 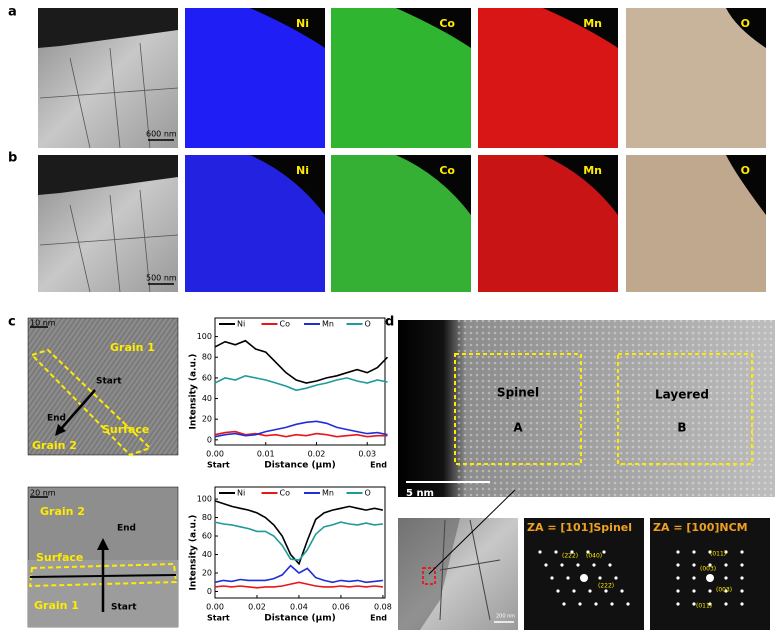 What do you see at coordinates (266, 454) in the screenshot?
I see `x-tick-label: 0.01` at bounding box center [266, 454].